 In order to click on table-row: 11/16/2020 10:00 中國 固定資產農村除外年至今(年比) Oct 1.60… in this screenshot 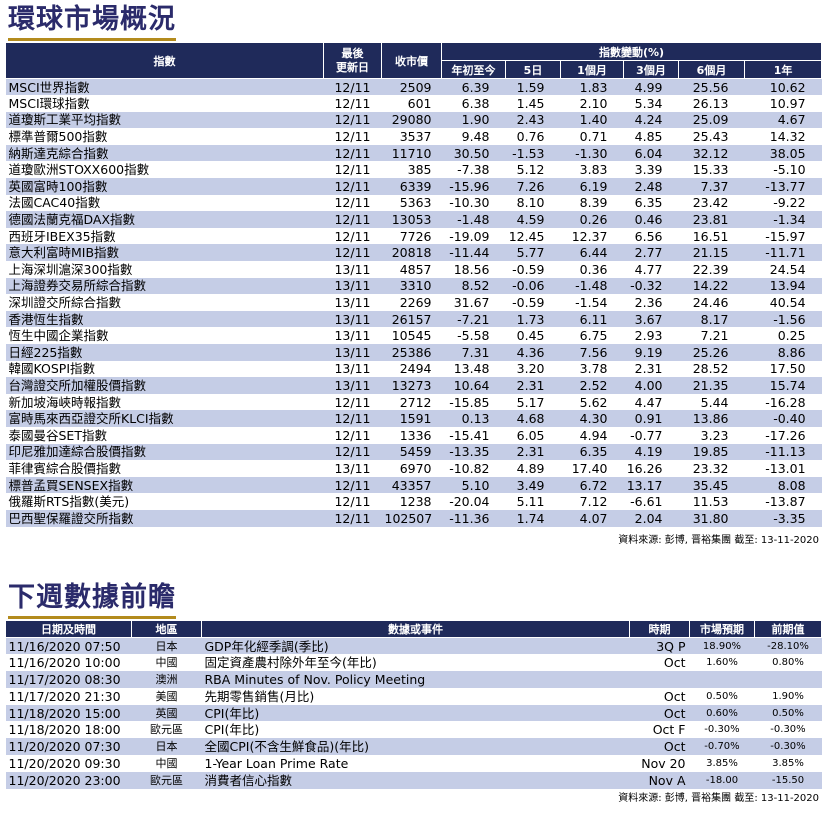, I will do `click(413, 663)`.